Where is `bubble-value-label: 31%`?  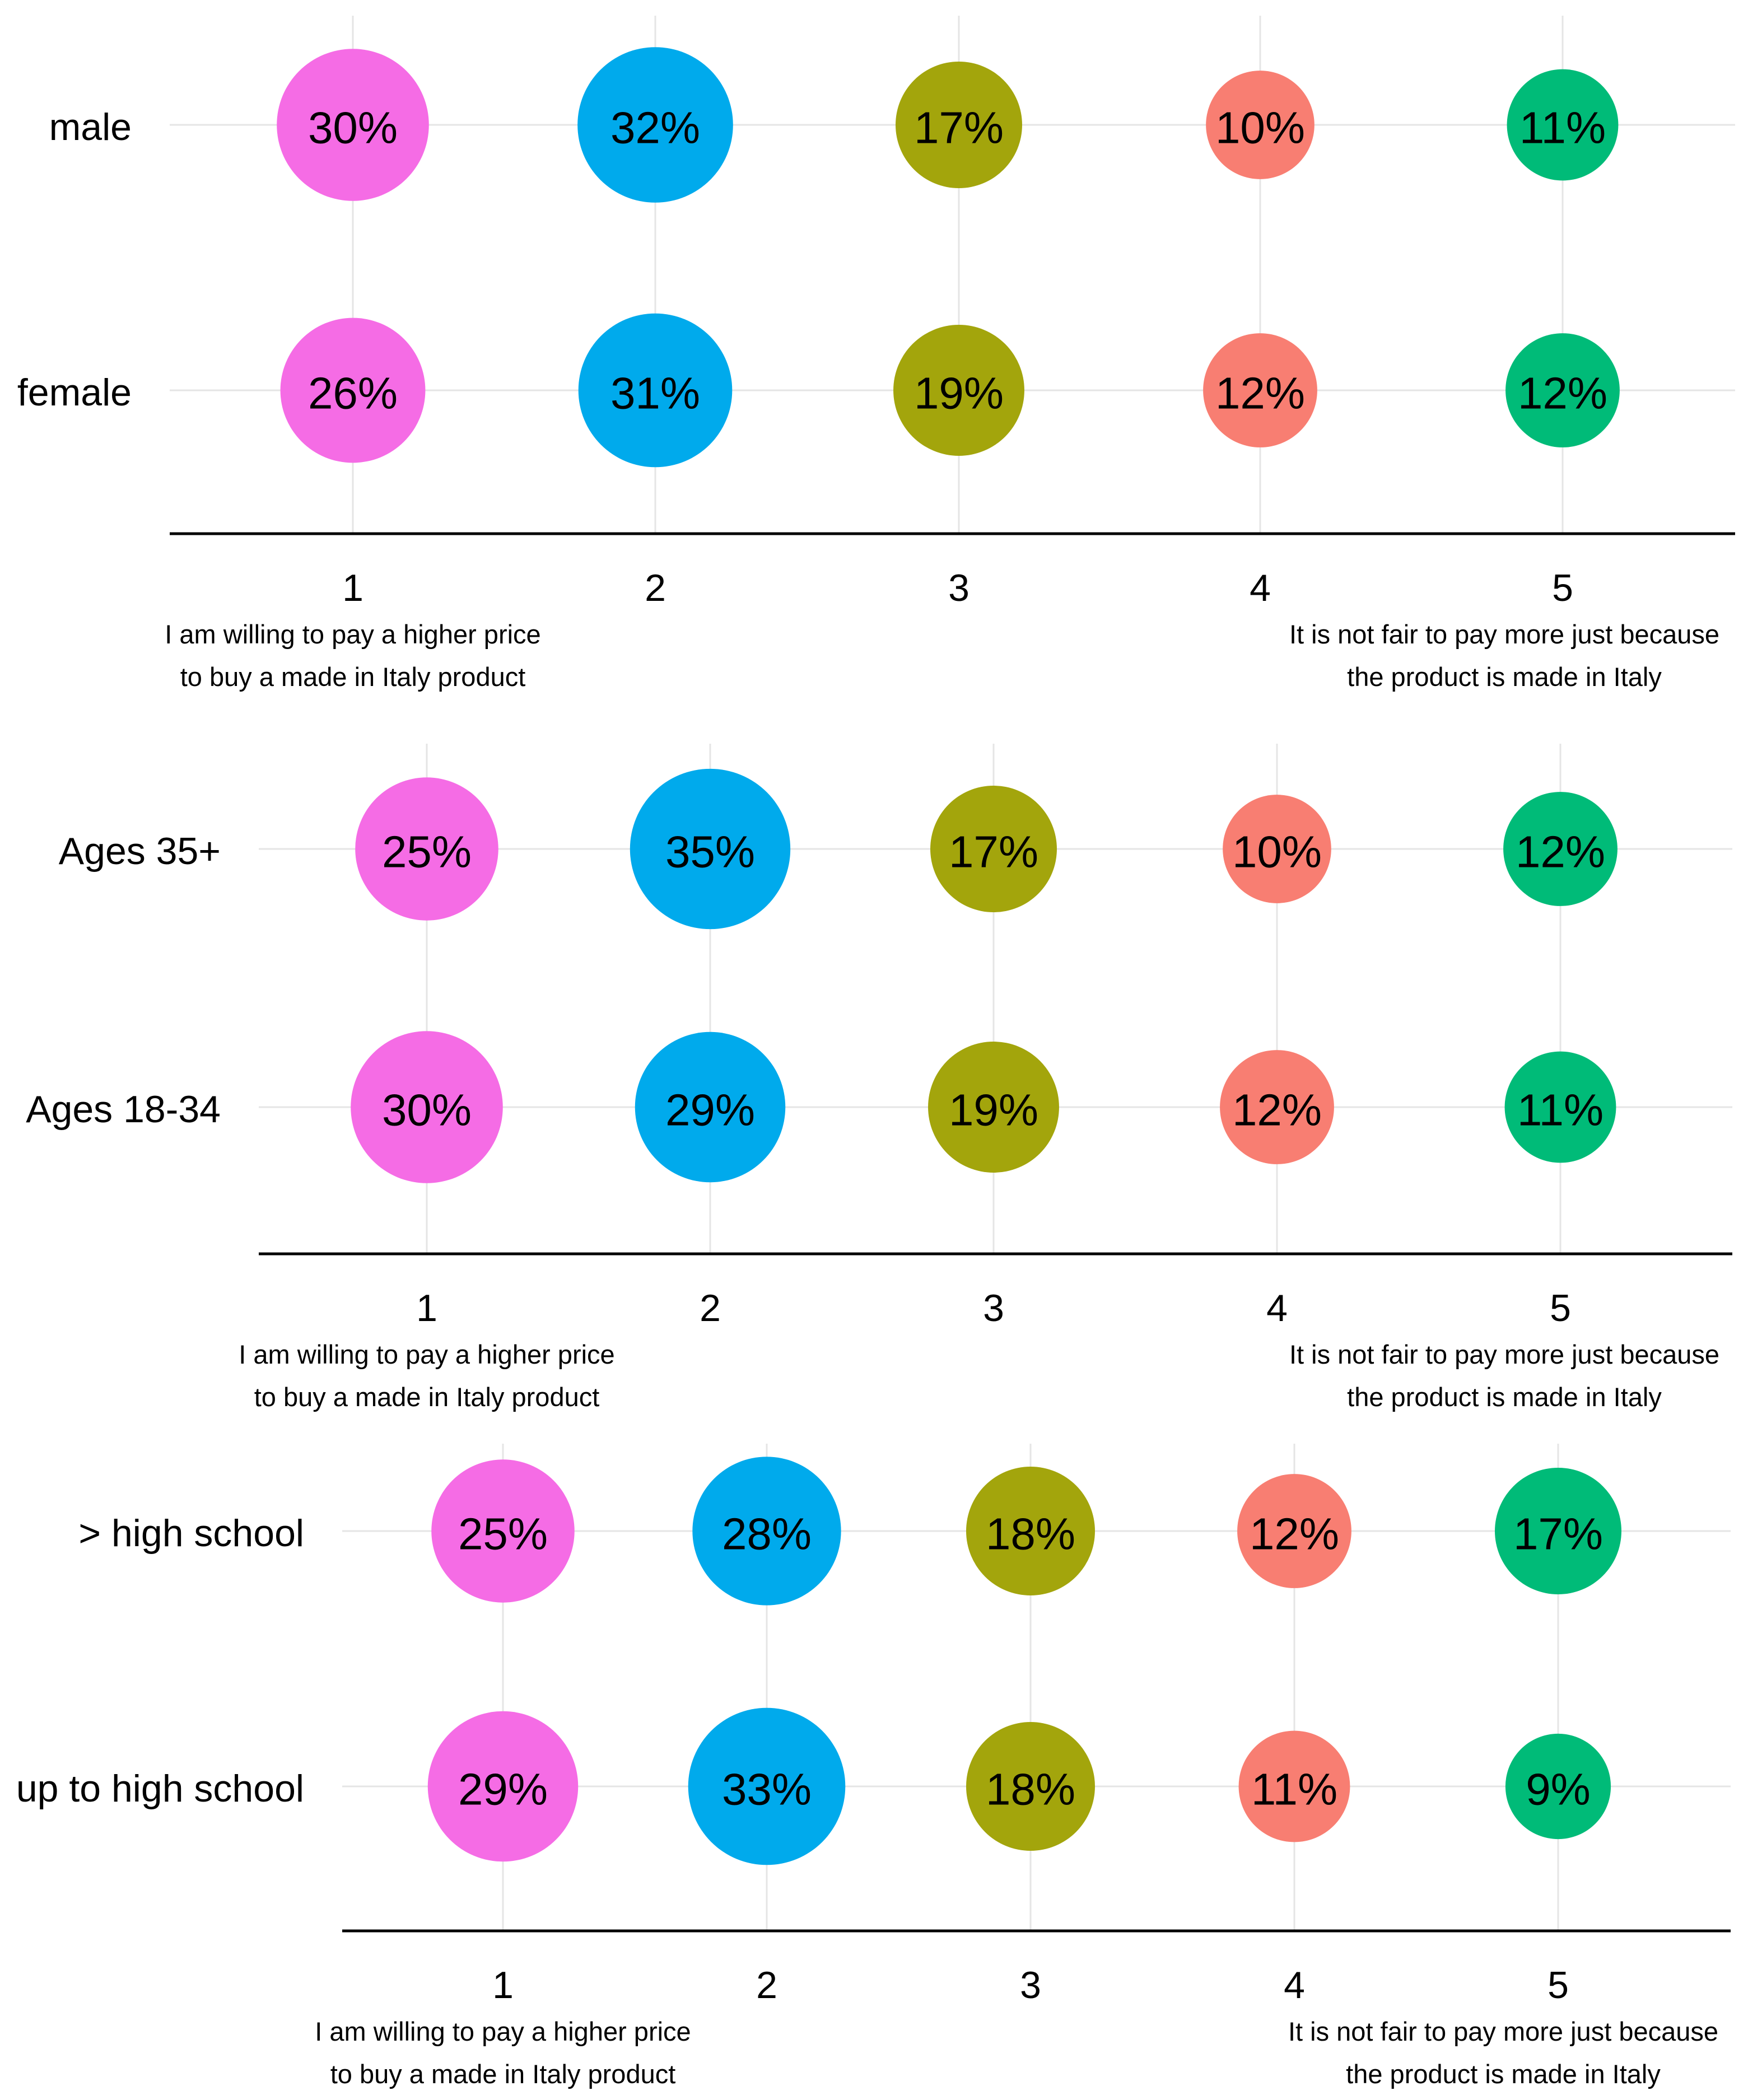 bubble-value-label: 31% is located at coordinates (655, 393).